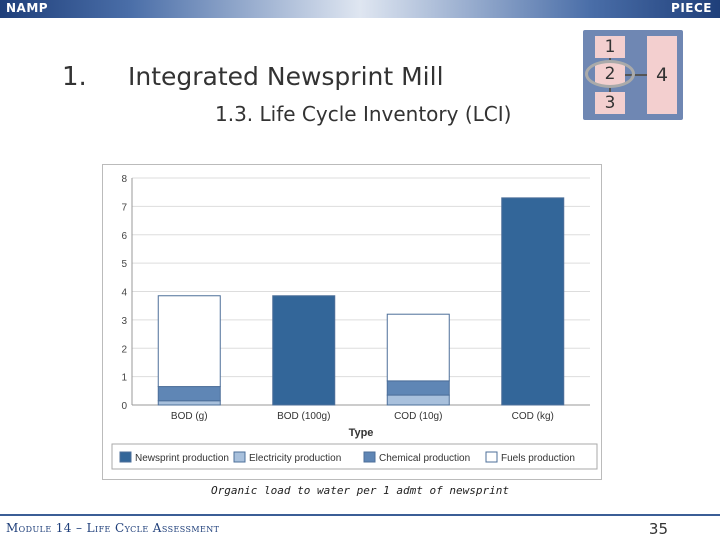  Describe the element at coordinates (124, 321) in the screenshot. I see `y-tick-label: 3` at that location.